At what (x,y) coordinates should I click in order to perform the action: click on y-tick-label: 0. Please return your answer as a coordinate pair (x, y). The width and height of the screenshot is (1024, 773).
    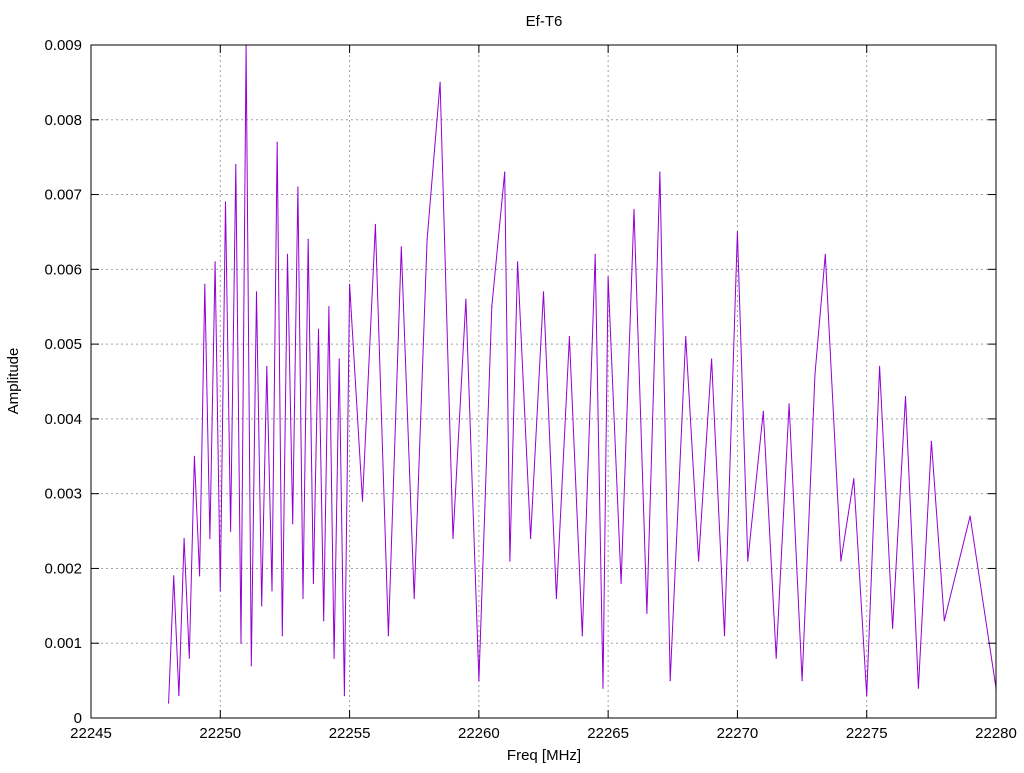
    Looking at the image, I should click on (78, 718).